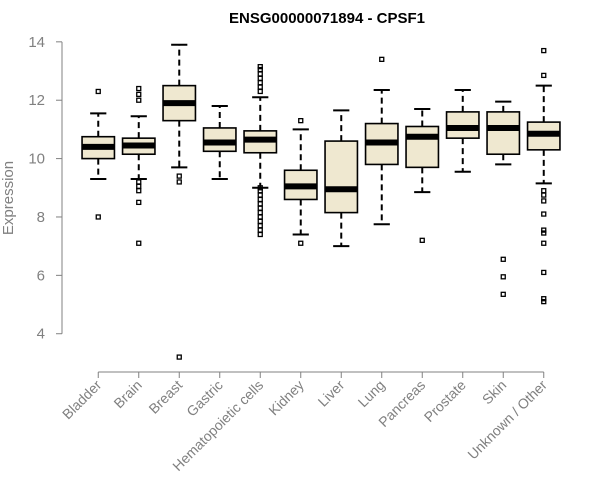 Image resolution: width=600 pixels, height=500 pixels. Describe the element at coordinates (371, 393) in the screenshot. I see `x-tick-label: Lung` at that location.